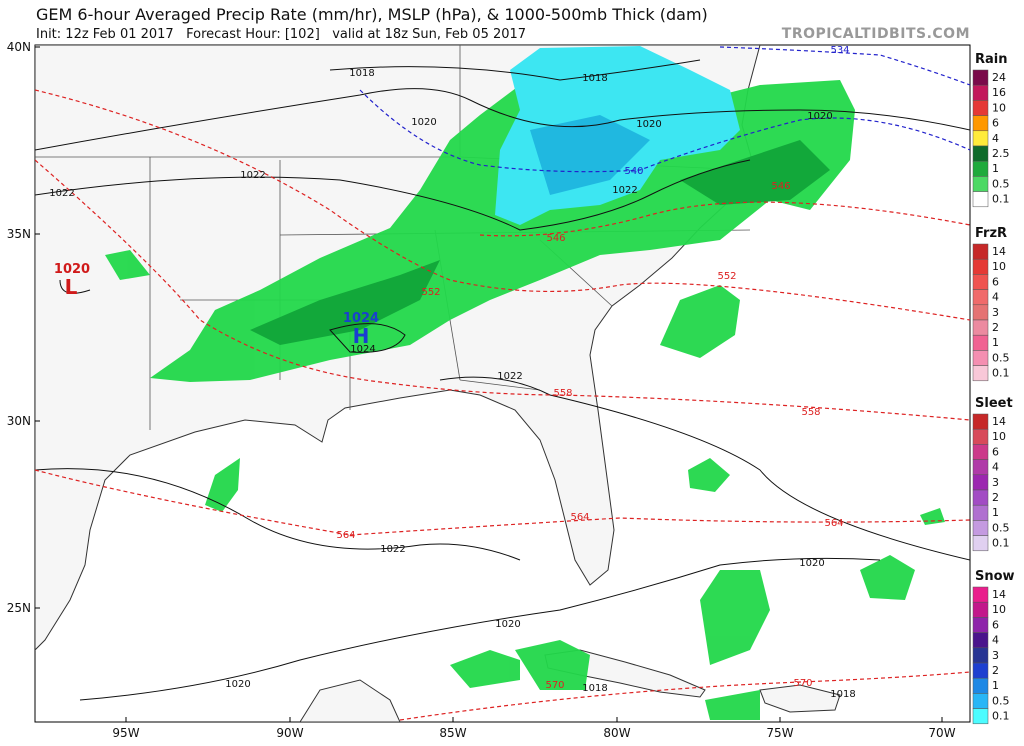 The image size is (1024, 746). Describe the element at coordinates (994, 403) in the screenshot. I see `legend-title: Sleet` at that location.